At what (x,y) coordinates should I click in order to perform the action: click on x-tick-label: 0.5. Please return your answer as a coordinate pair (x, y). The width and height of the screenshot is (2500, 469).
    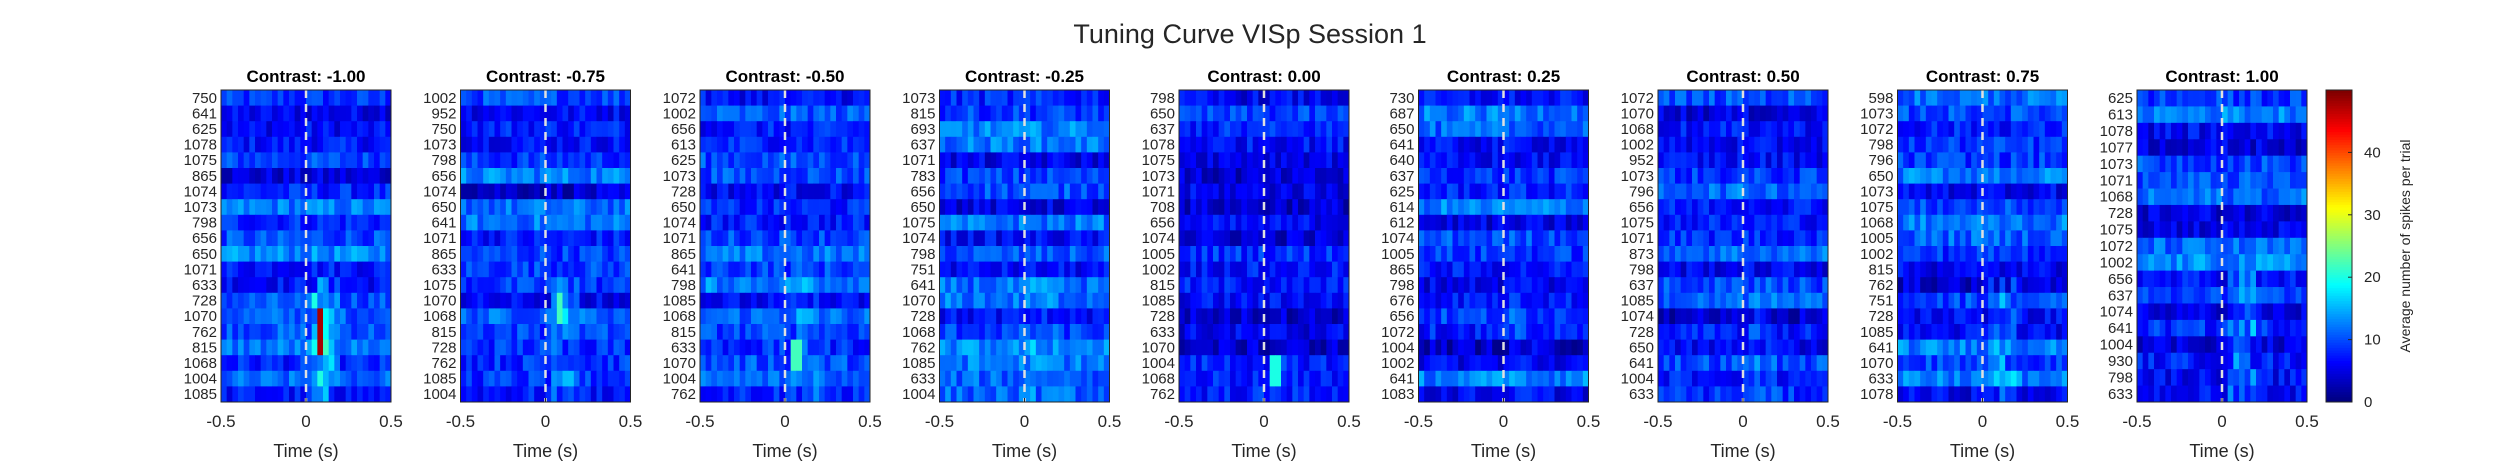
    Looking at the image, I should click on (1589, 421).